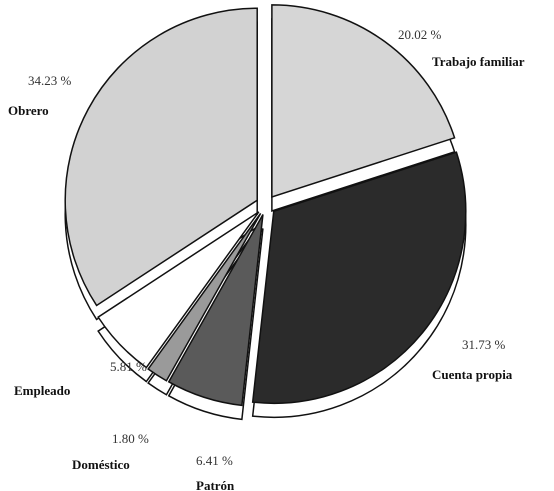  Describe the element at coordinates (472, 374) in the screenshot. I see `category-label: Cuenta propia` at that location.